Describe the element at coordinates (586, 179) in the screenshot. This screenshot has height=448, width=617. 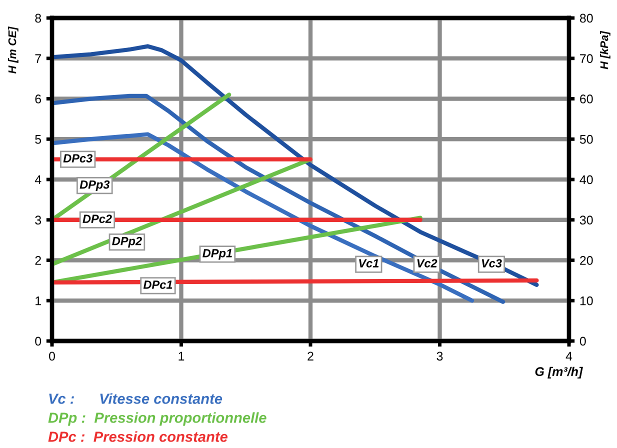
I see `y2-tick-label: 40` at that location.